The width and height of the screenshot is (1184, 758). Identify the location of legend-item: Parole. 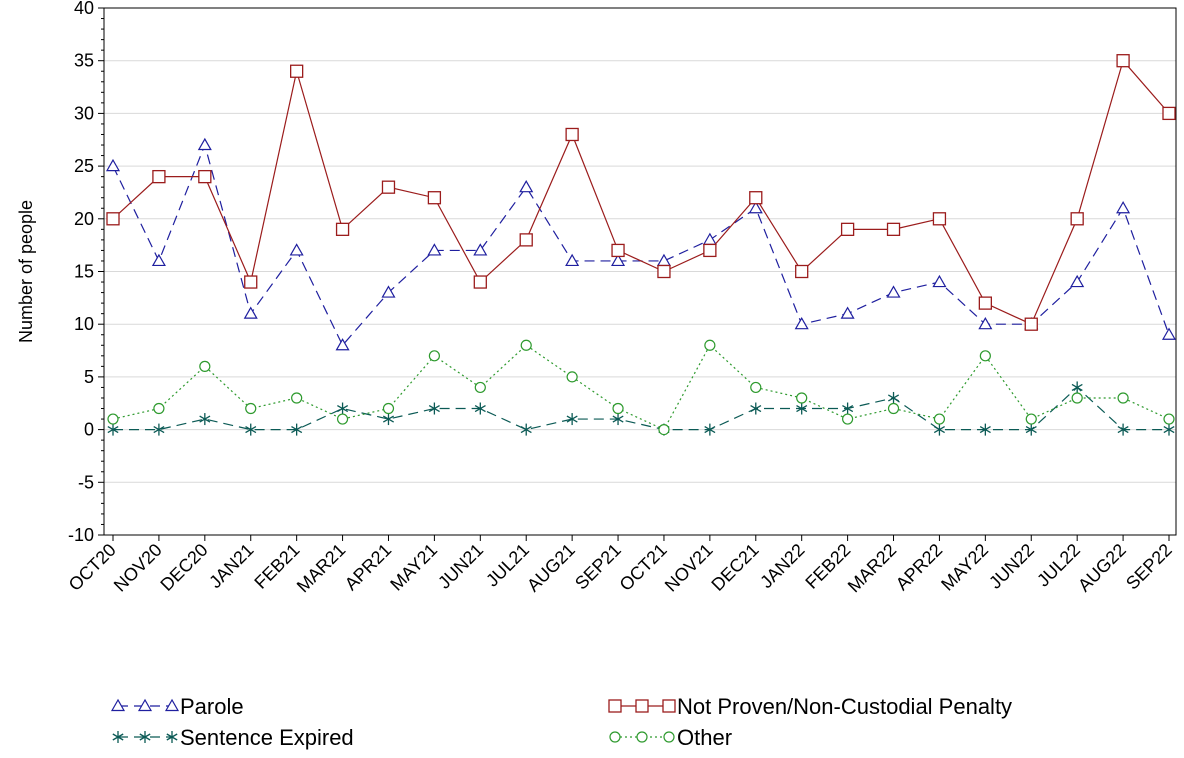
(177, 706).